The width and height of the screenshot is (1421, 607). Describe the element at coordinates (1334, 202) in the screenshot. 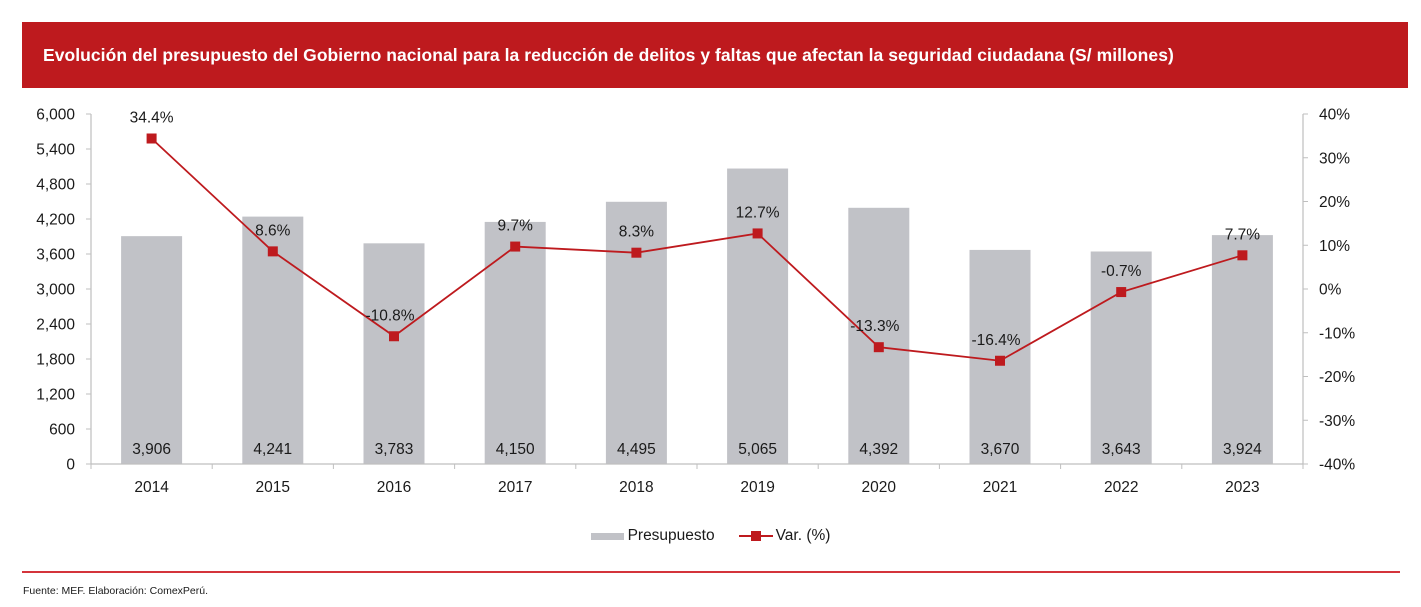

I see `right-tick-label: 20%` at that location.